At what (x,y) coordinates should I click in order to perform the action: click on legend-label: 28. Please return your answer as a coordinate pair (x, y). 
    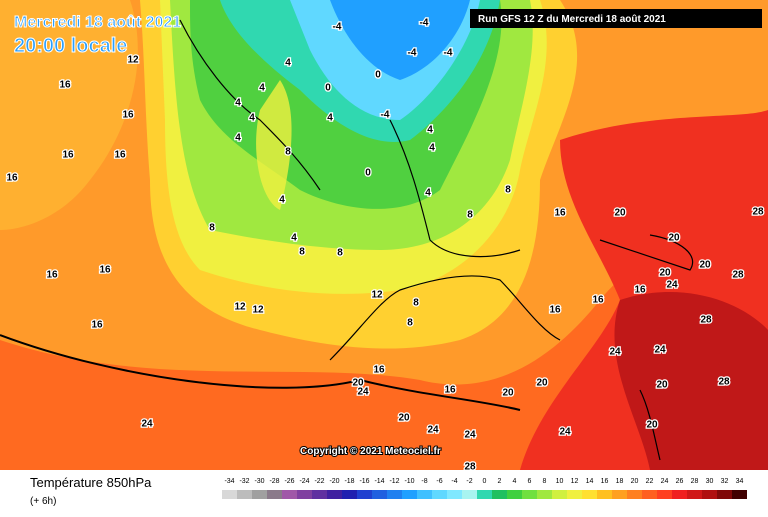
    Looking at the image, I should click on (695, 481).